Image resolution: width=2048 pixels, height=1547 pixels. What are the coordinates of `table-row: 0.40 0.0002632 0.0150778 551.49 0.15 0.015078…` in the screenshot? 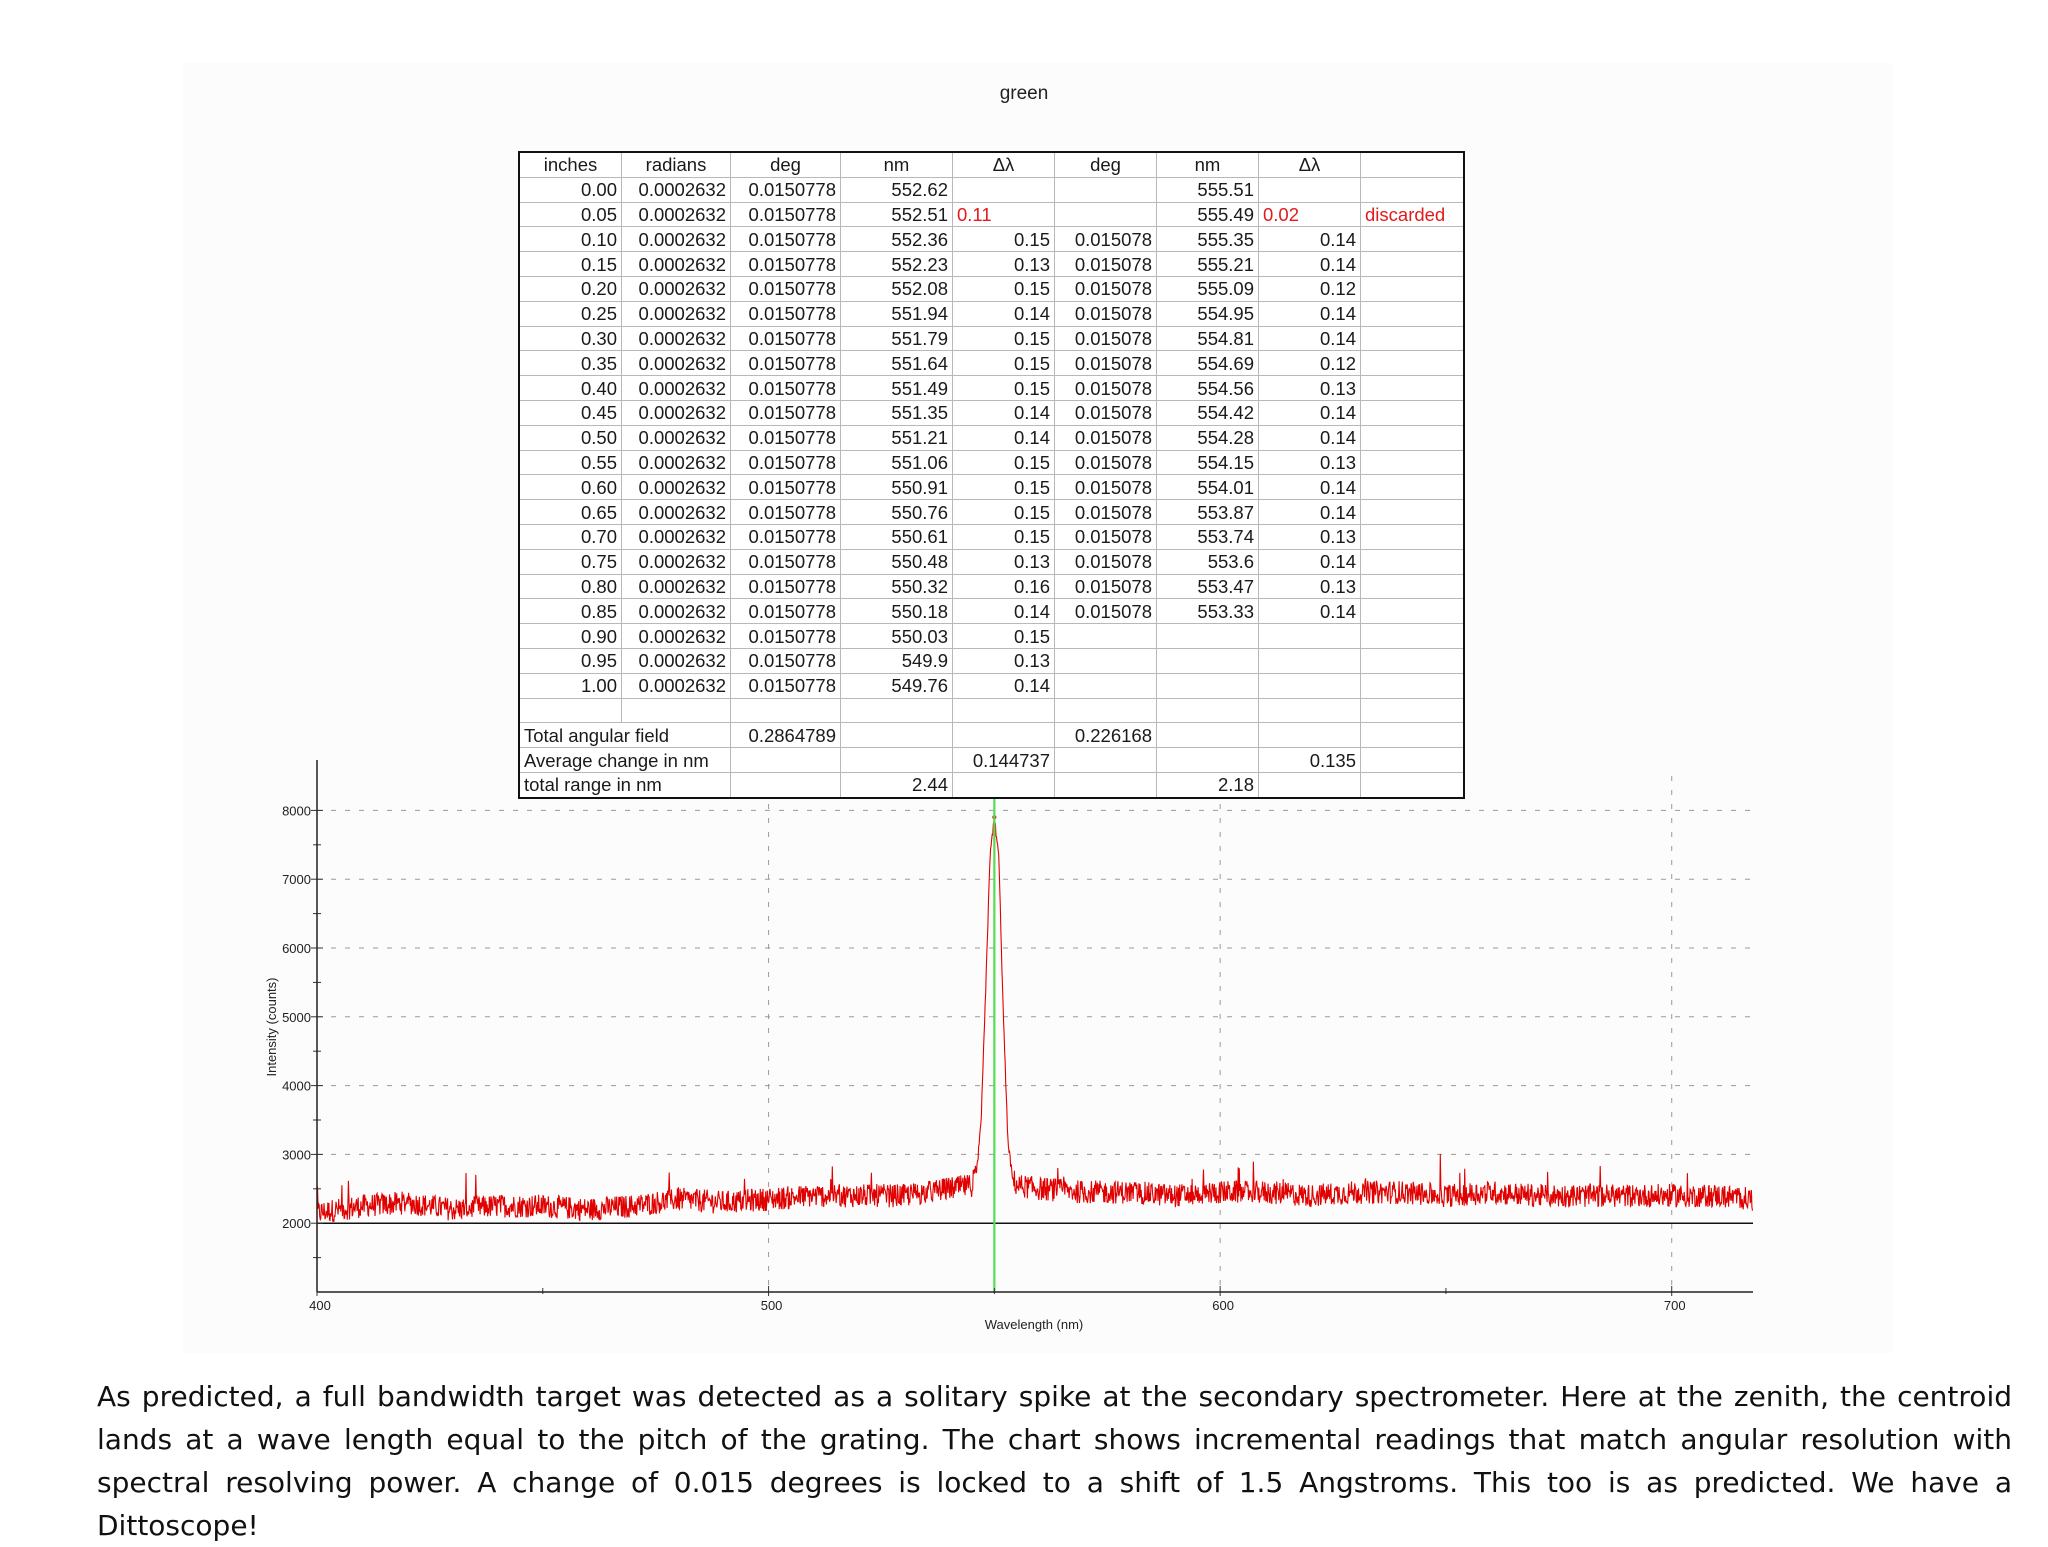 It's located at (991, 388).